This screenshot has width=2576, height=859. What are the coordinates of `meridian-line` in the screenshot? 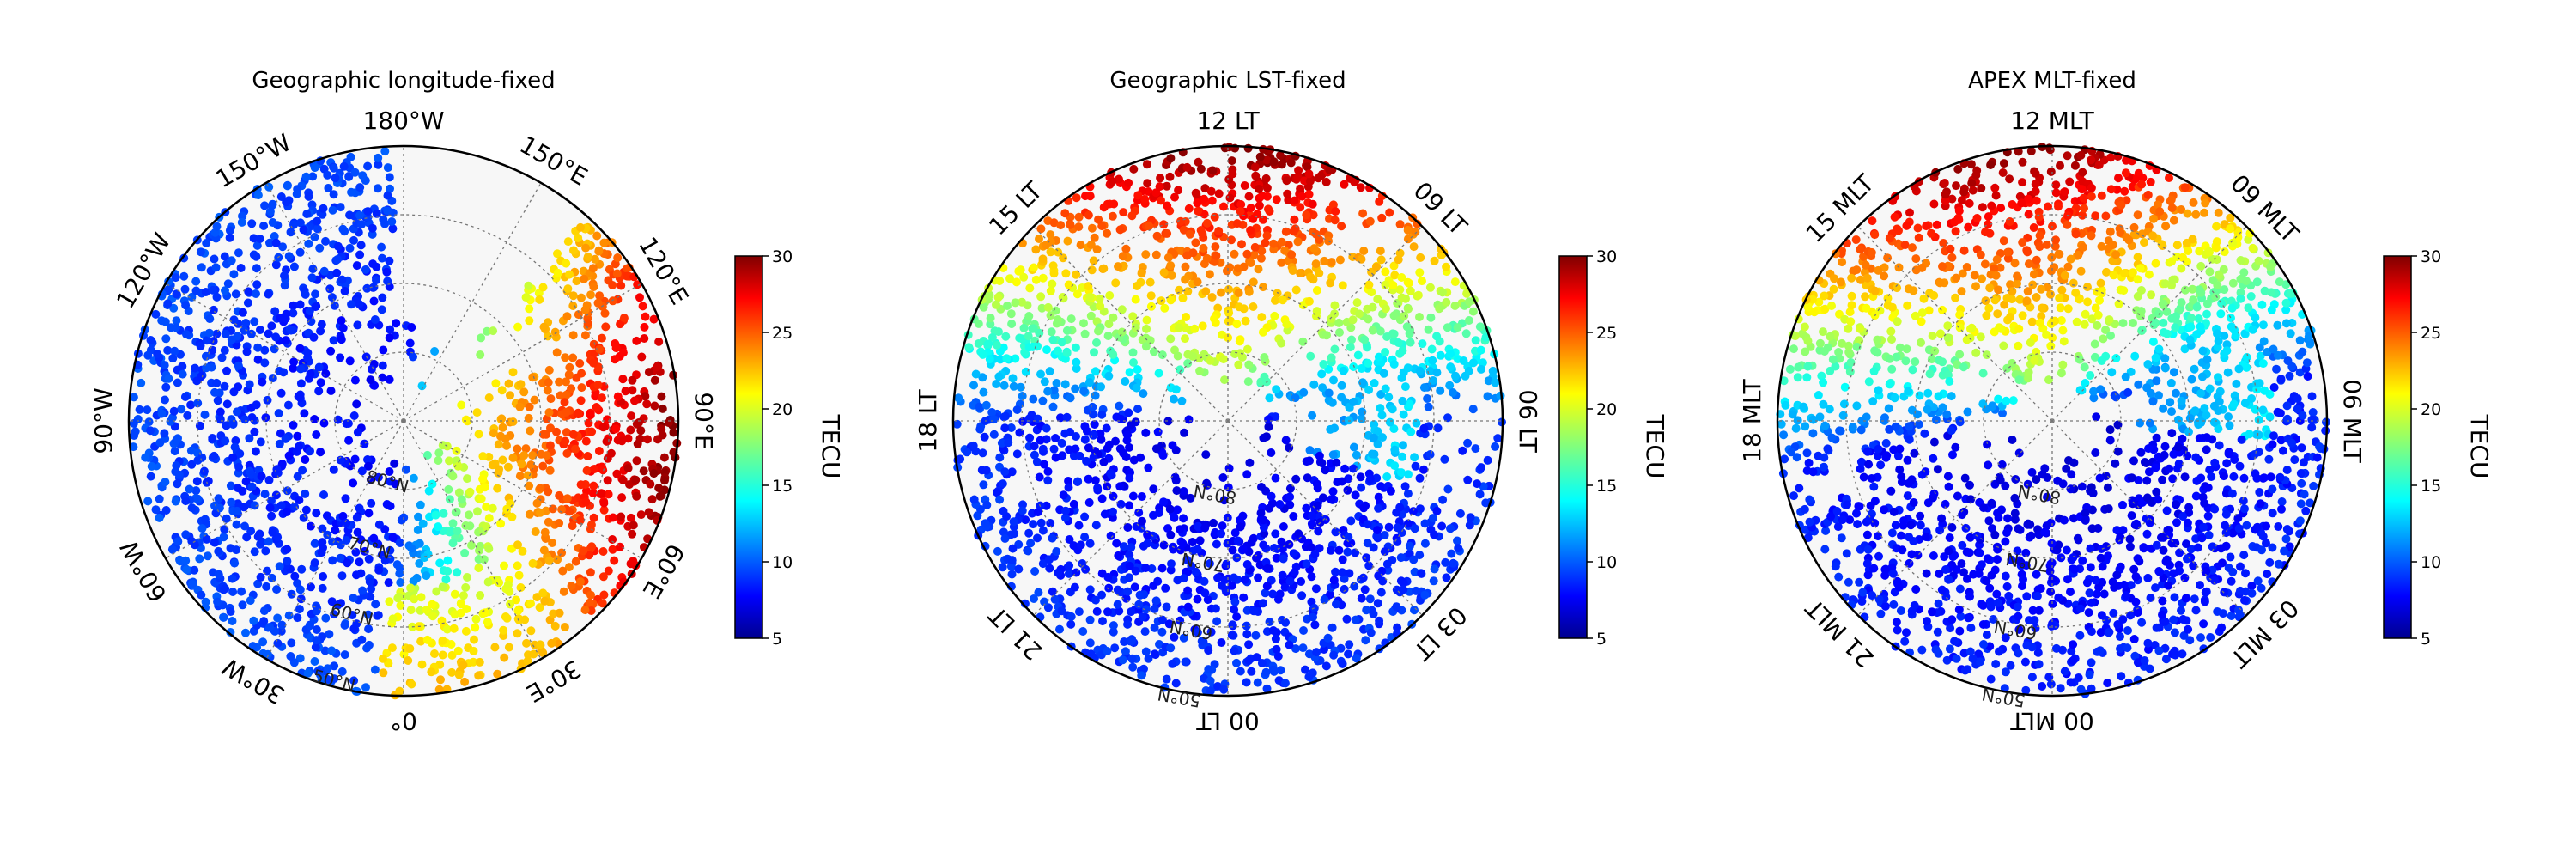 It's located at (522, 352).